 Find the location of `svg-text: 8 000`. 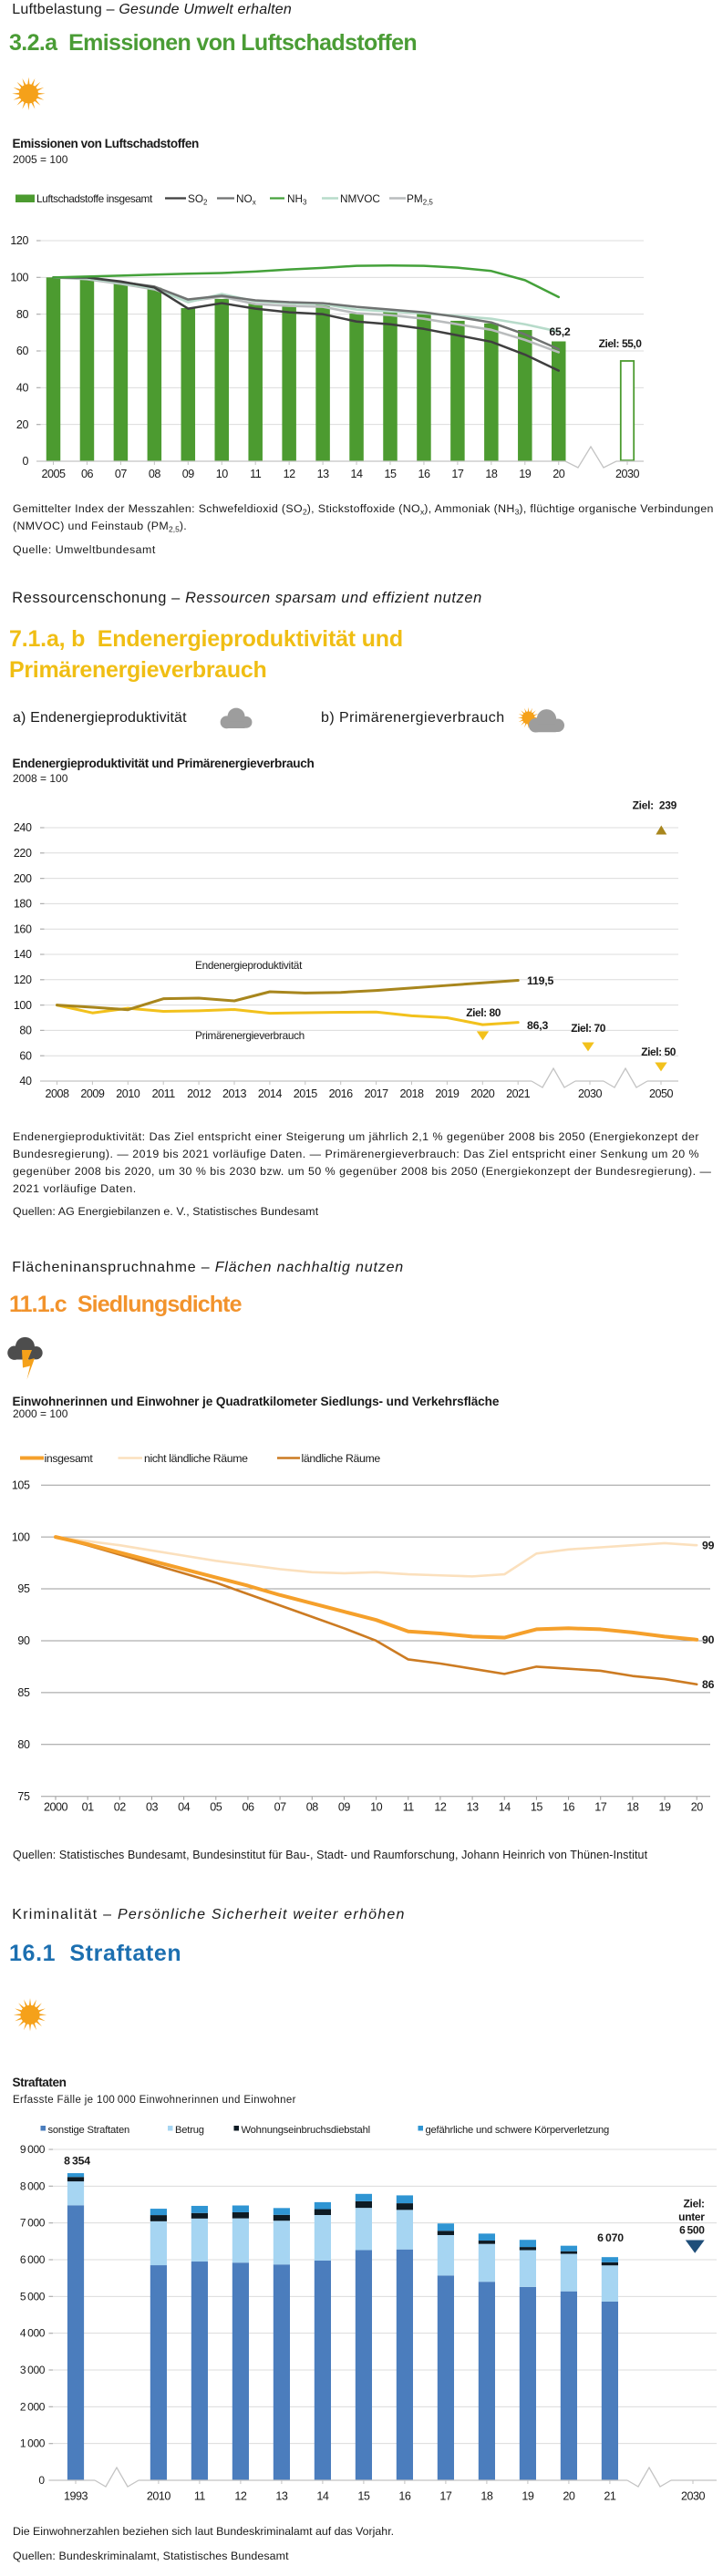

svg-text: 8 000 is located at coordinates (33, 2185).